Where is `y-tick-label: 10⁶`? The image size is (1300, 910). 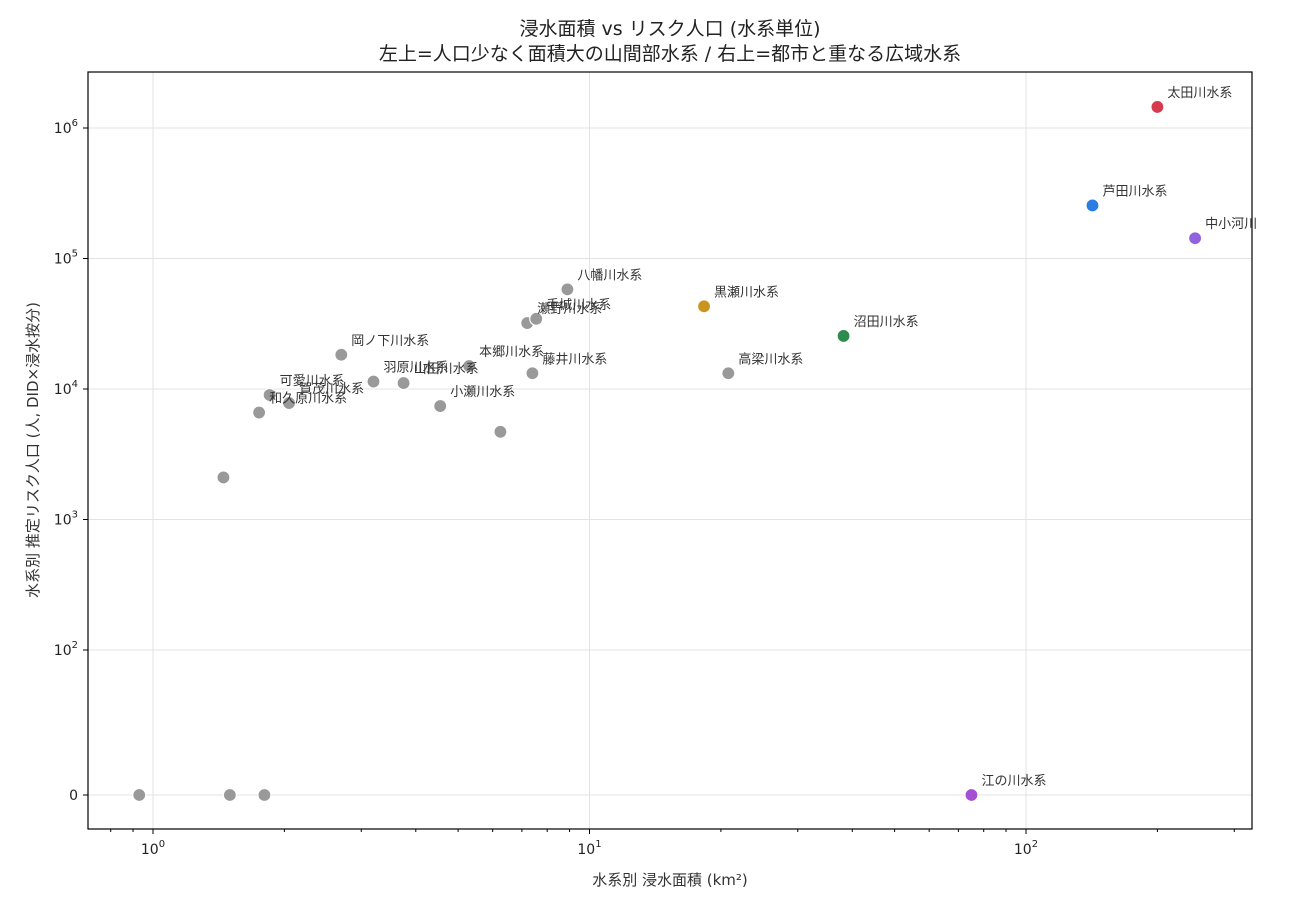 y-tick-label: 10⁶ is located at coordinates (66, 127).